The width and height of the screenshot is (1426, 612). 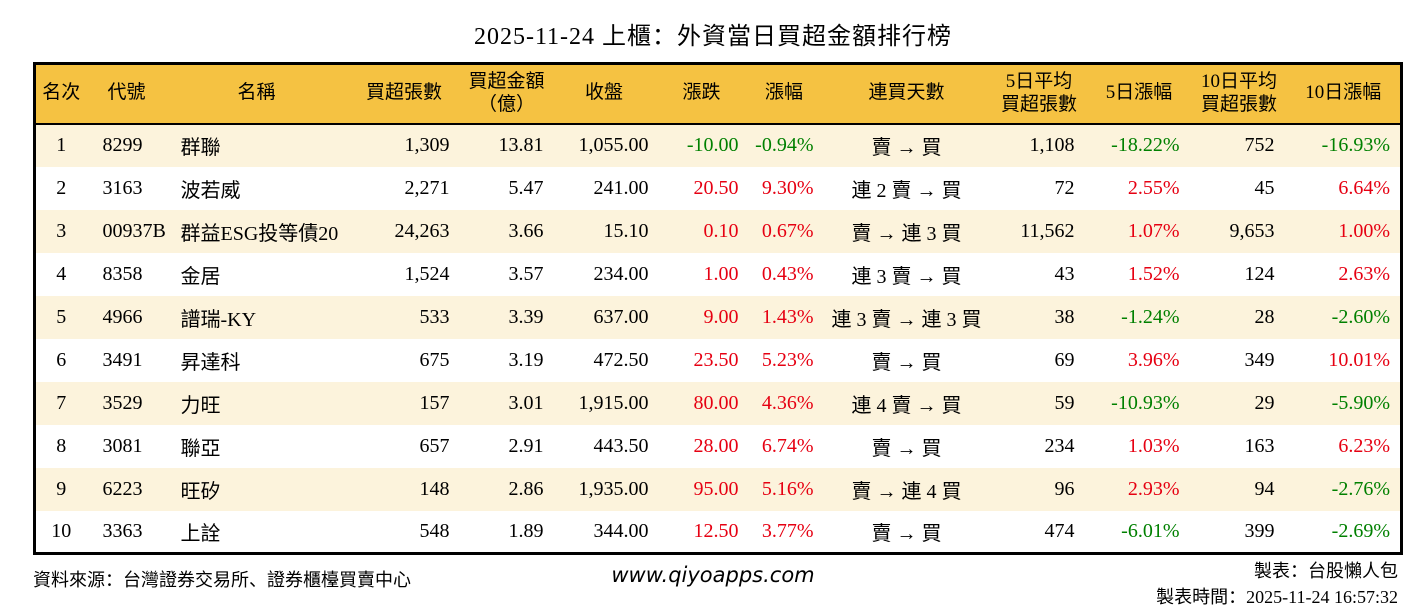 What do you see at coordinates (506, 92) in the screenshot?
I see `column-header-amount: 買超金額 （億）` at bounding box center [506, 92].